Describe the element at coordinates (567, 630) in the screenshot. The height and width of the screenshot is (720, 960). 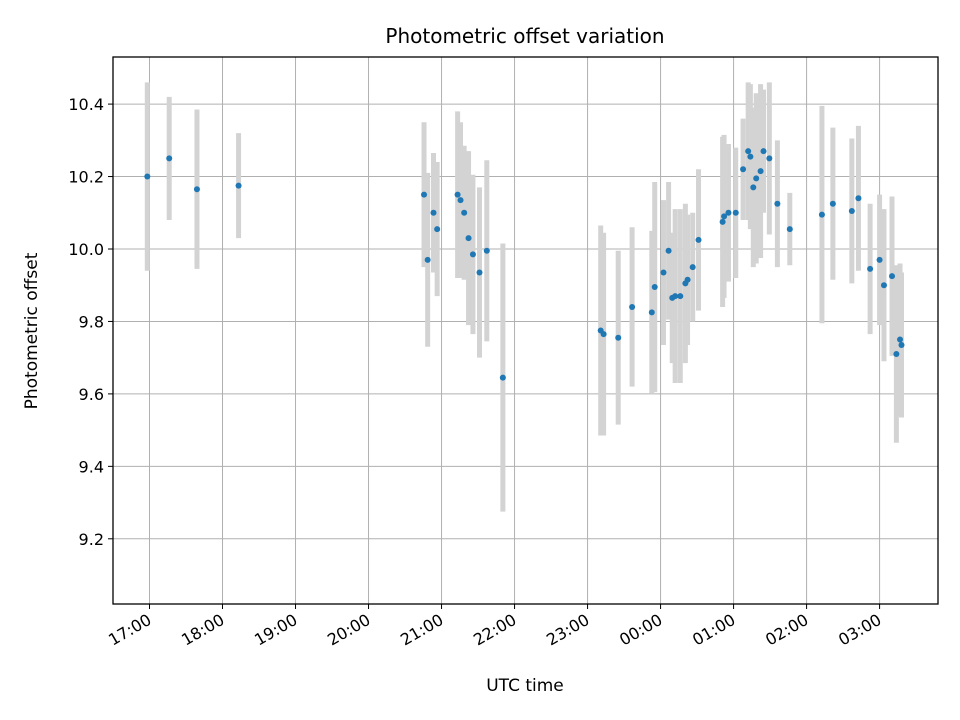
I see `x-tick-label: 23:00` at that location.